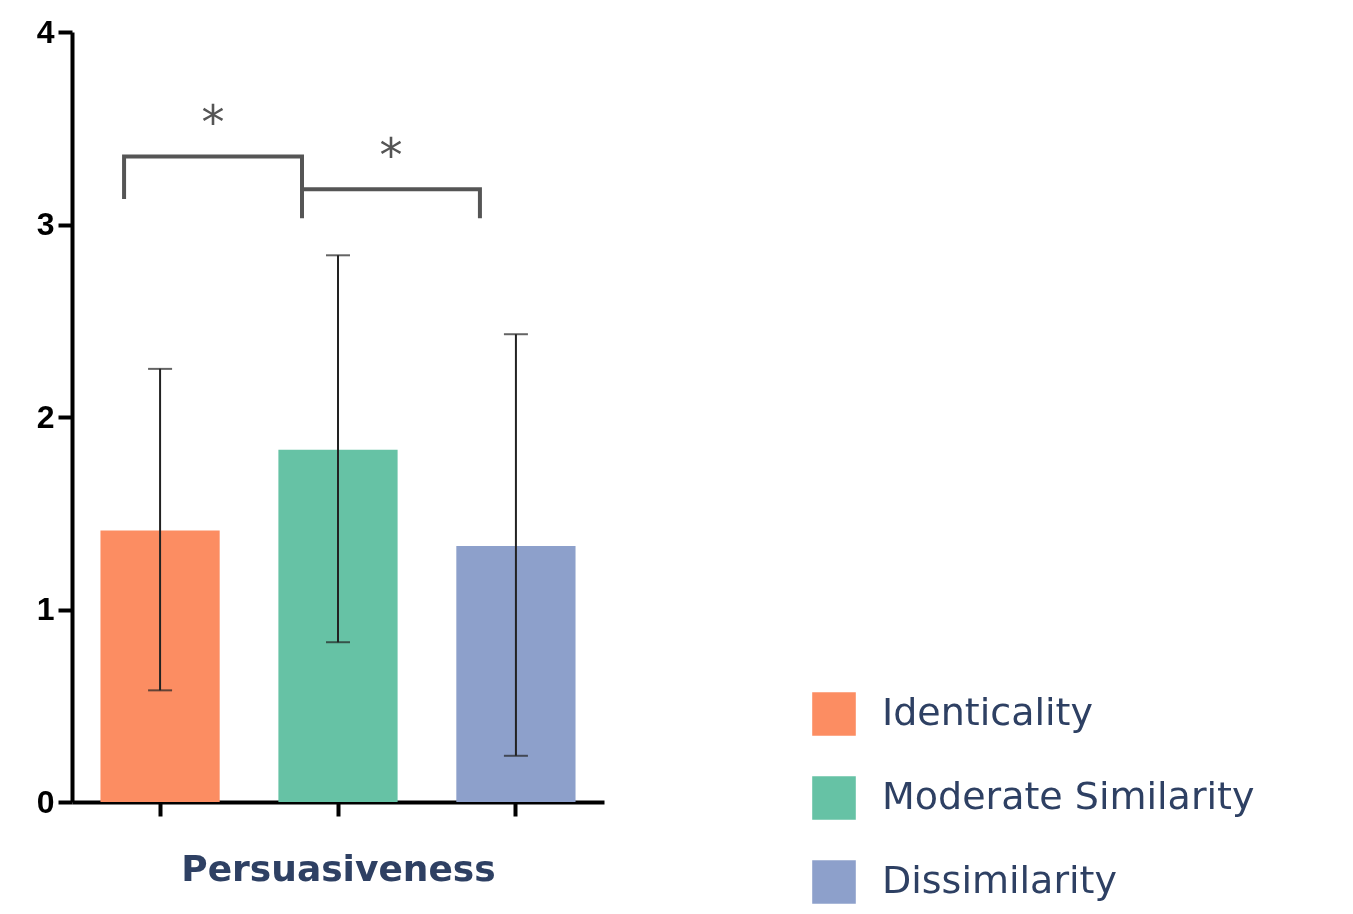  I want to click on y-tick-label: 1, so click(45, 609).